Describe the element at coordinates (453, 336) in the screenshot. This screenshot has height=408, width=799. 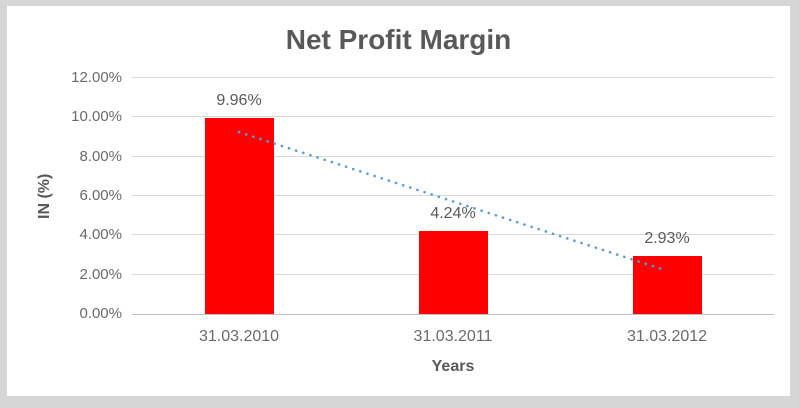
I see `x-category-label: 31.03.2011` at that location.